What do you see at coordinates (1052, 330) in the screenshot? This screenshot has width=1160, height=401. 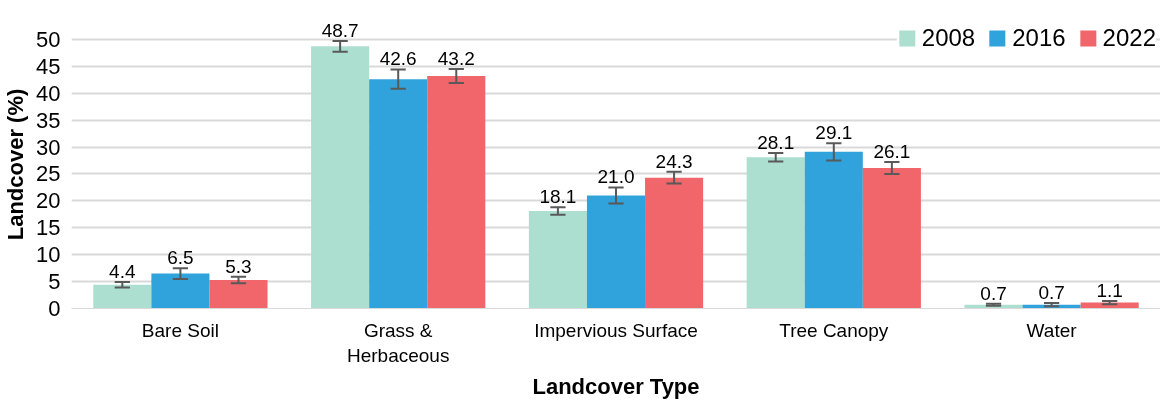 I see `x-tick-label: Water` at bounding box center [1052, 330].